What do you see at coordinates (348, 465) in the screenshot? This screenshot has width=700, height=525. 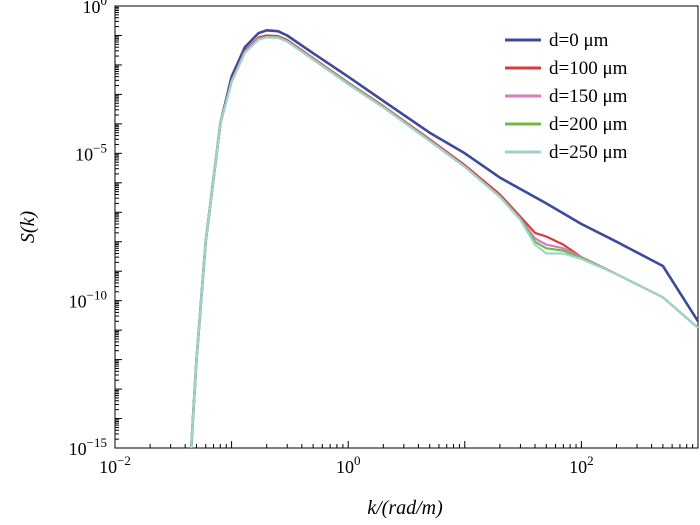 I see `x-tick-label: 10⁰` at bounding box center [348, 465].